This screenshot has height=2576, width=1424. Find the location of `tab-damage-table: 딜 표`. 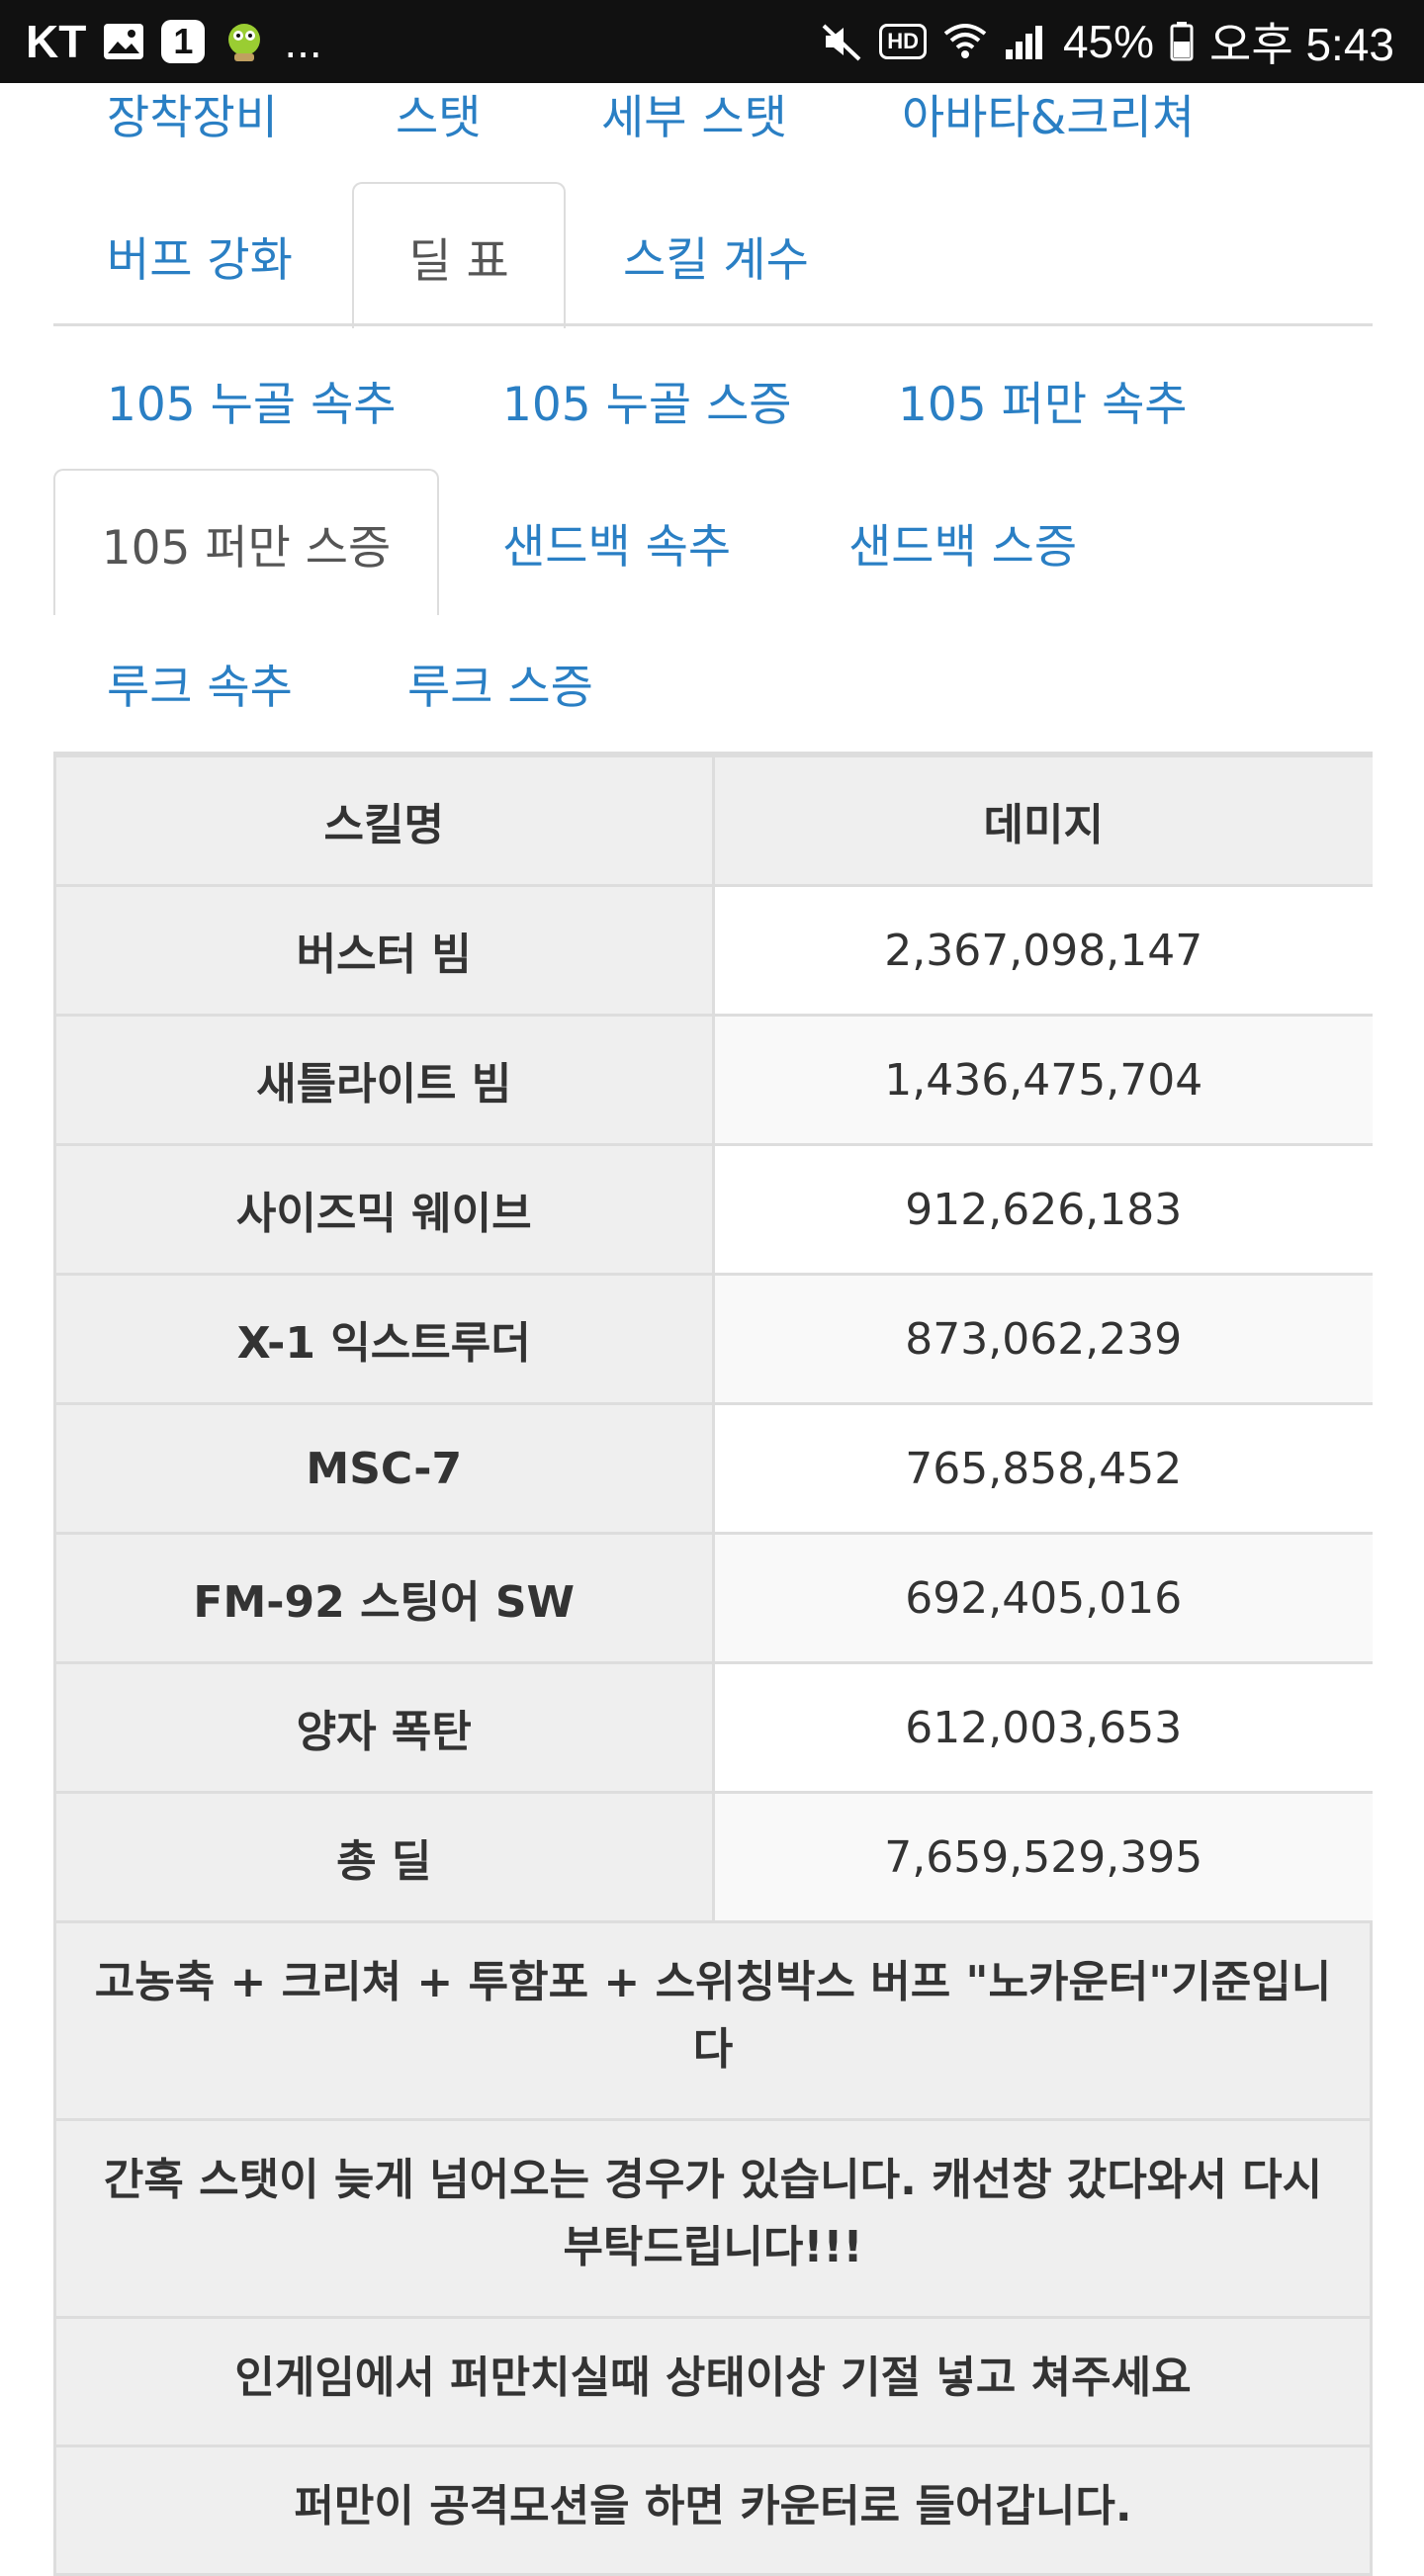

tab-damage-table: 딜 표 is located at coordinates (459, 255).